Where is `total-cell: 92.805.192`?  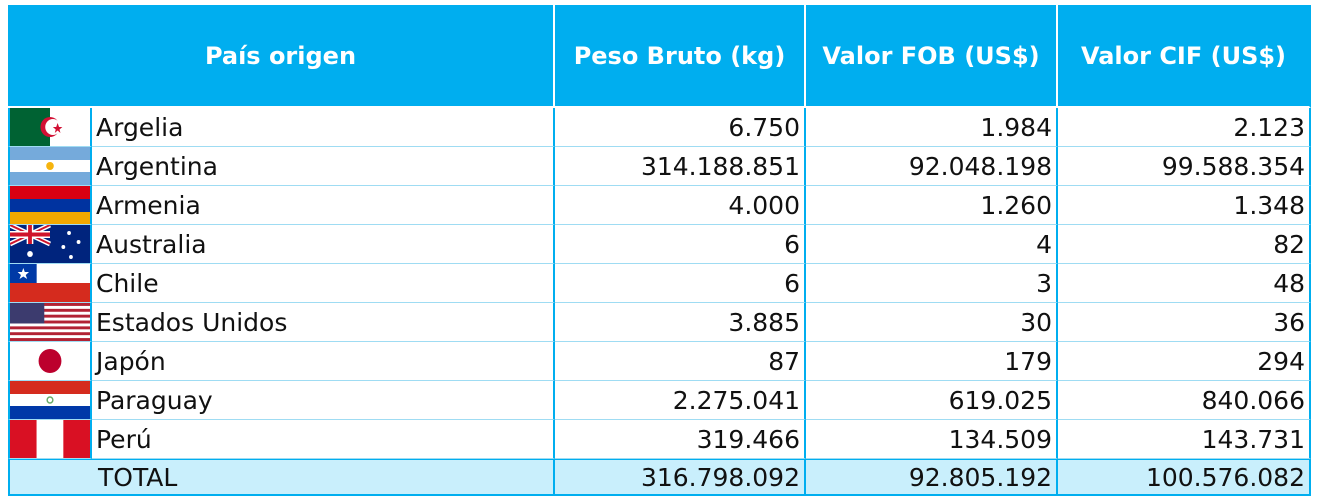 total-cell: 92.805.192 is located at coordinates (932, 477).